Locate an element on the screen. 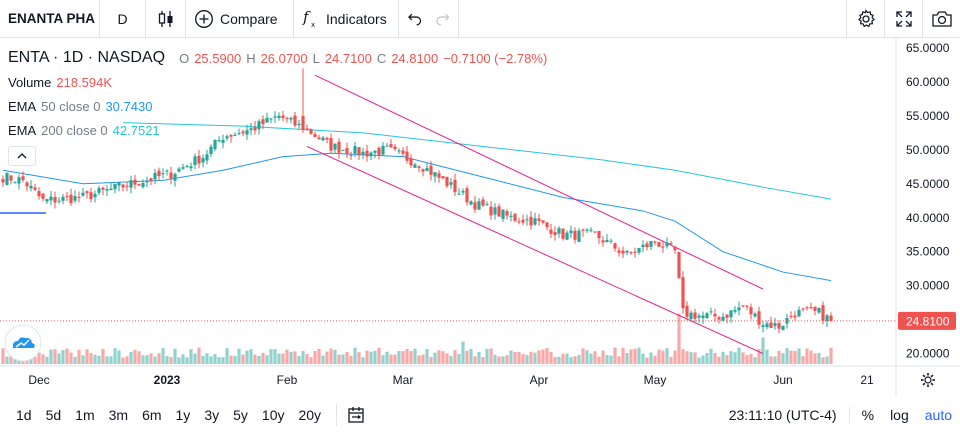 The width and height of the screenshot is (960, 433). settings-button is located at coordinates (865, 19).